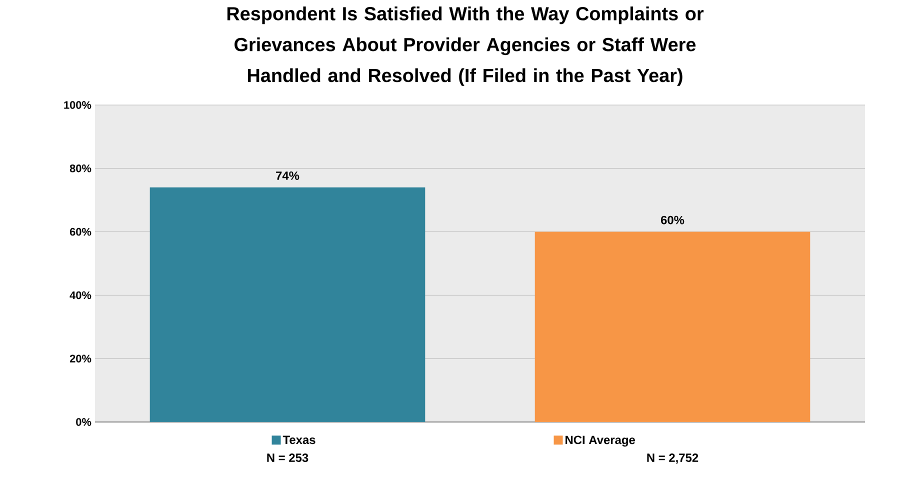 The height and width of the screenshot is (499, 900). Describe the element at coordinates (672, 220) in the screenshot. I see `data-label: 60%` at that location.